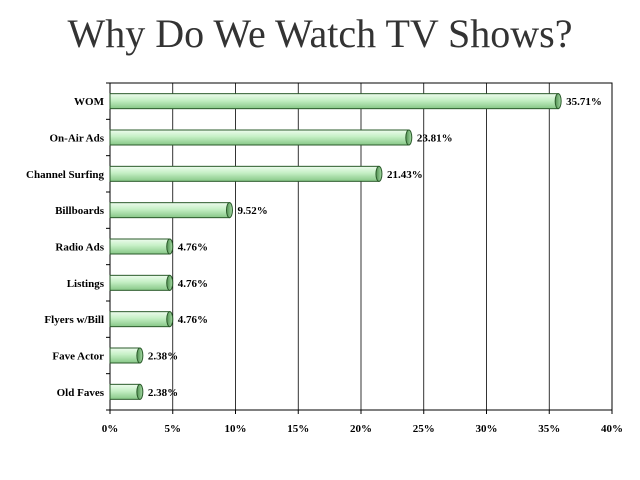  What do you see at coordinates (487, 429) in the screenshot?
I see `x-tick-label: 30%` at bounding box center [487, 429].